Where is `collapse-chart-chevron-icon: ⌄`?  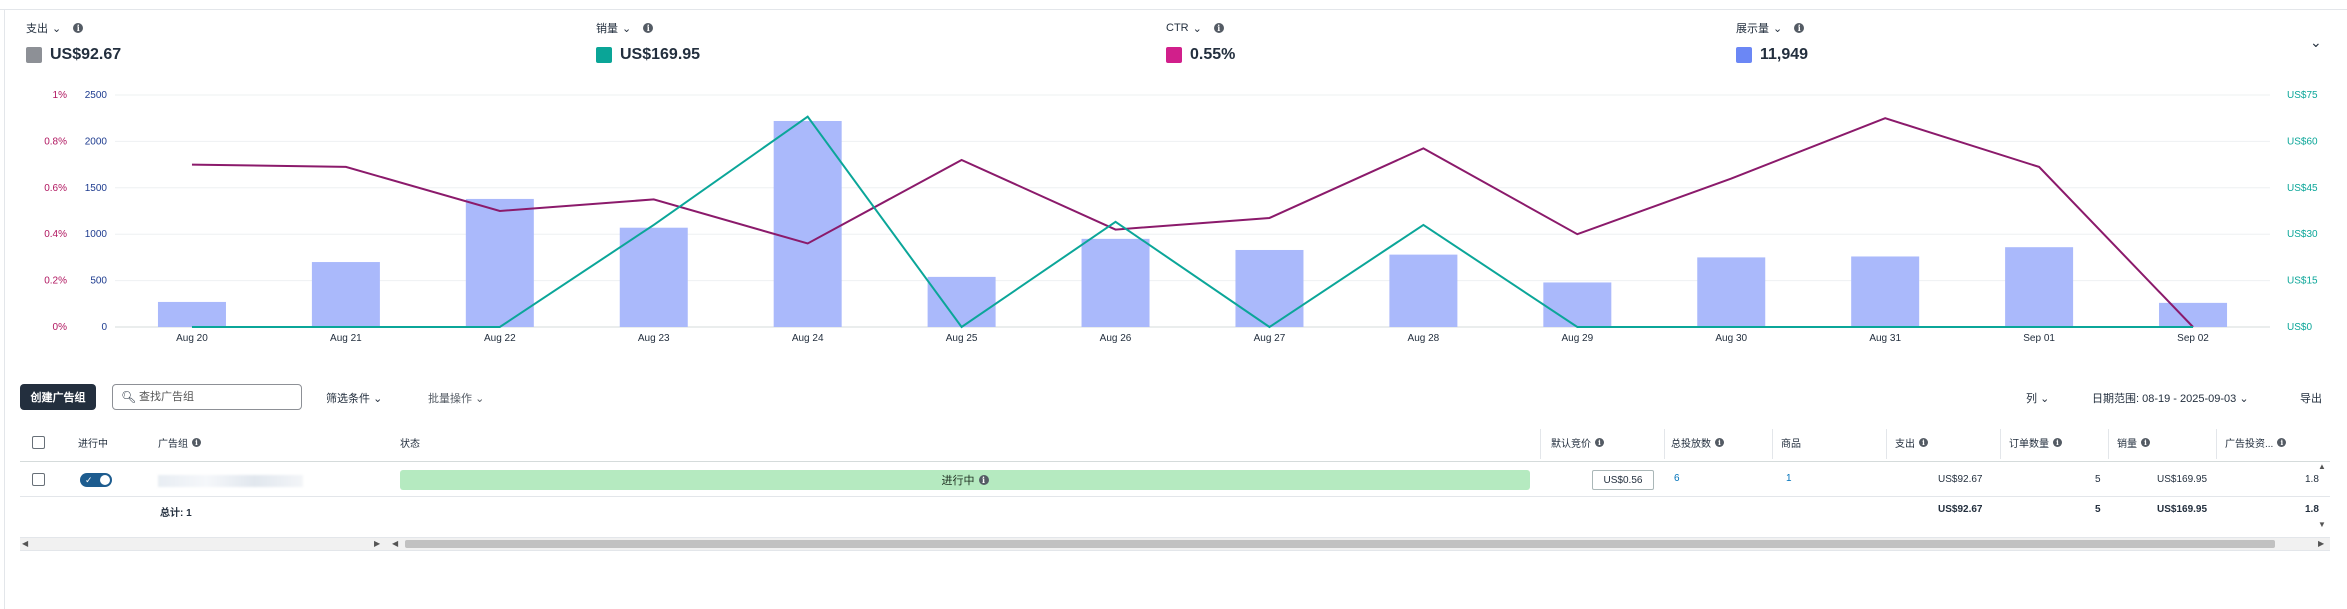
collapse-chart-chevron-icon: ⌄ is located at coordinates (2316, 42).